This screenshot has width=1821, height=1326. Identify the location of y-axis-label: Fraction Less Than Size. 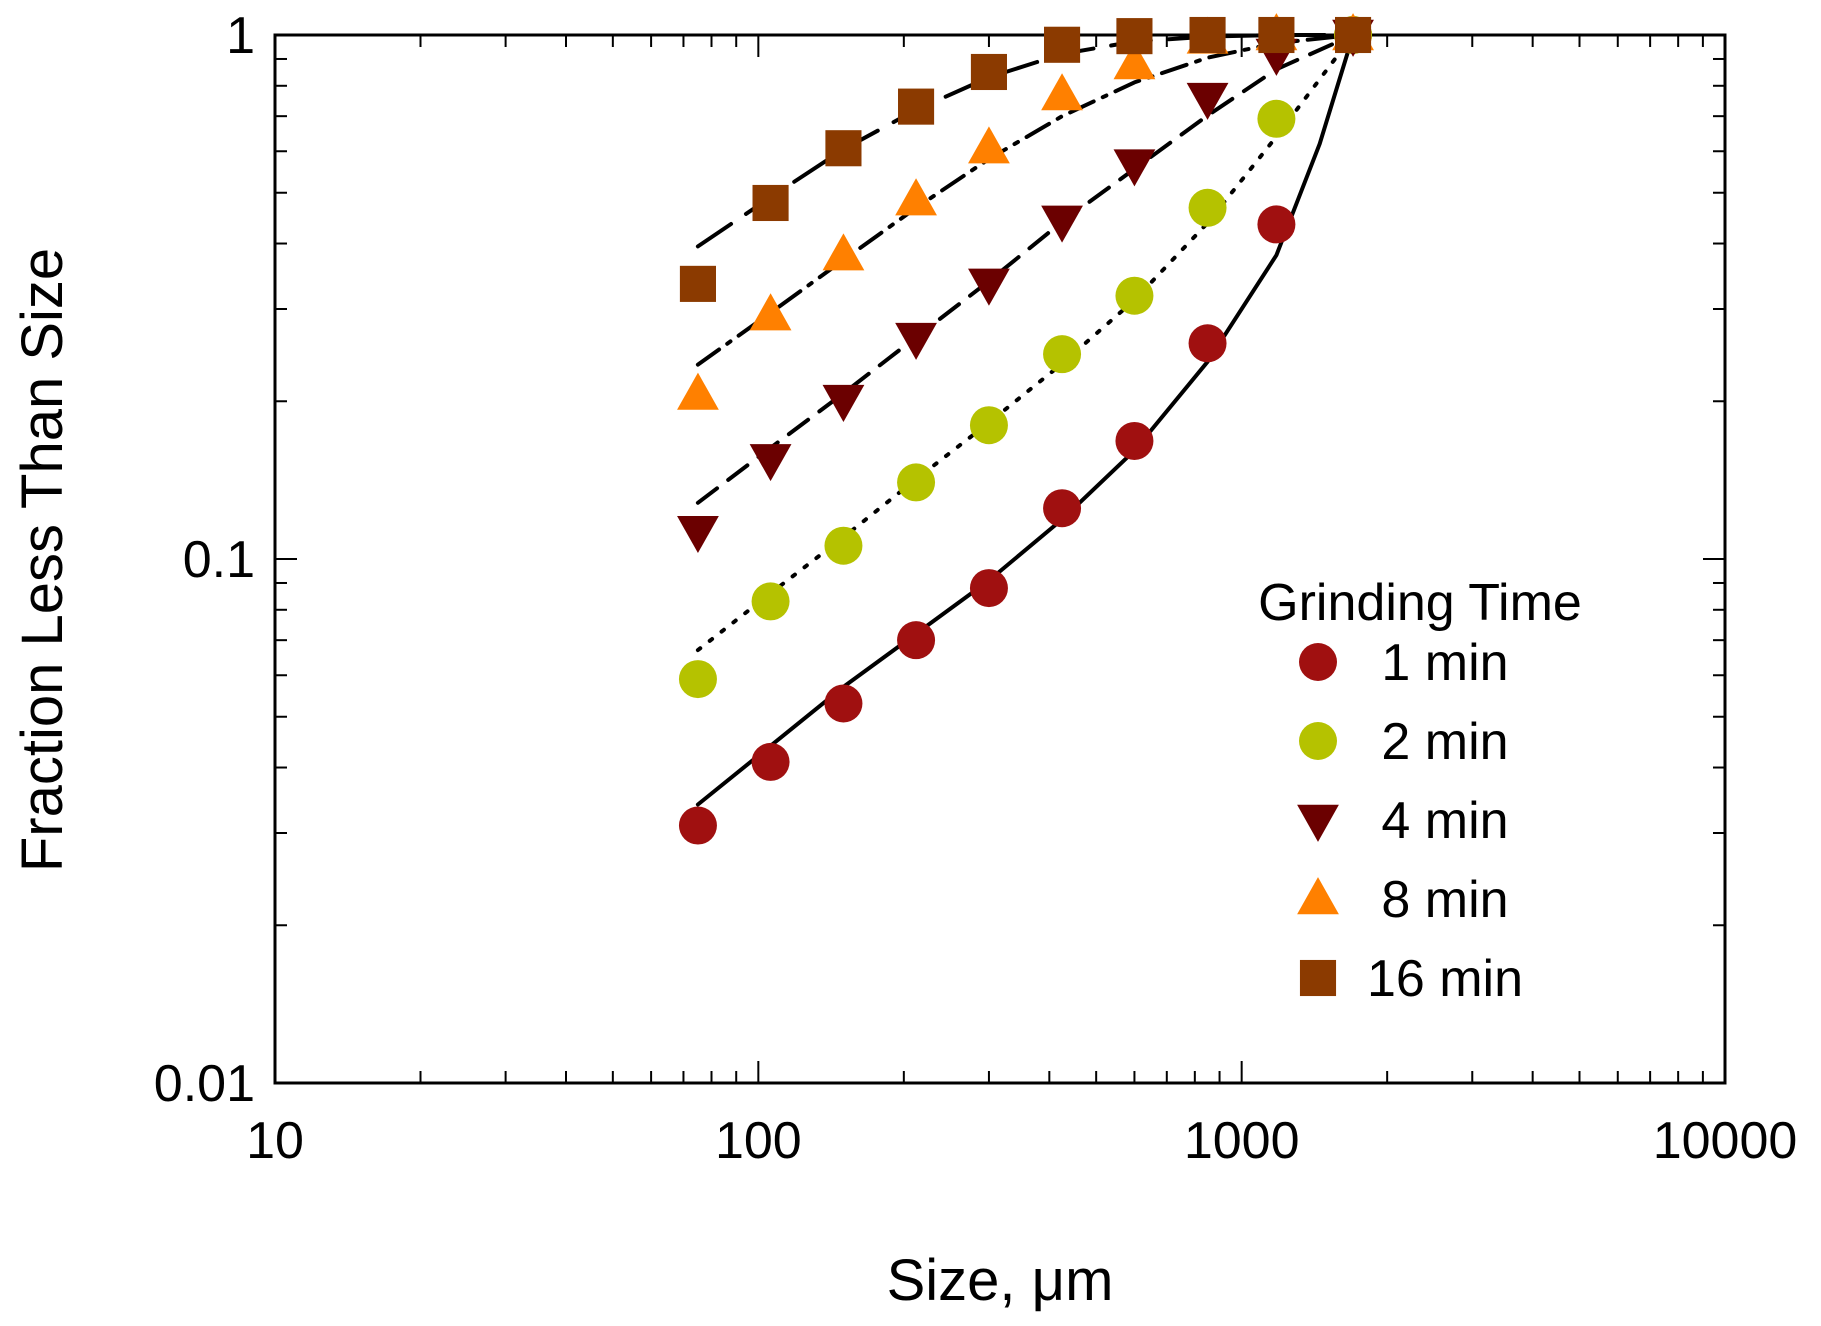
(42, 560).